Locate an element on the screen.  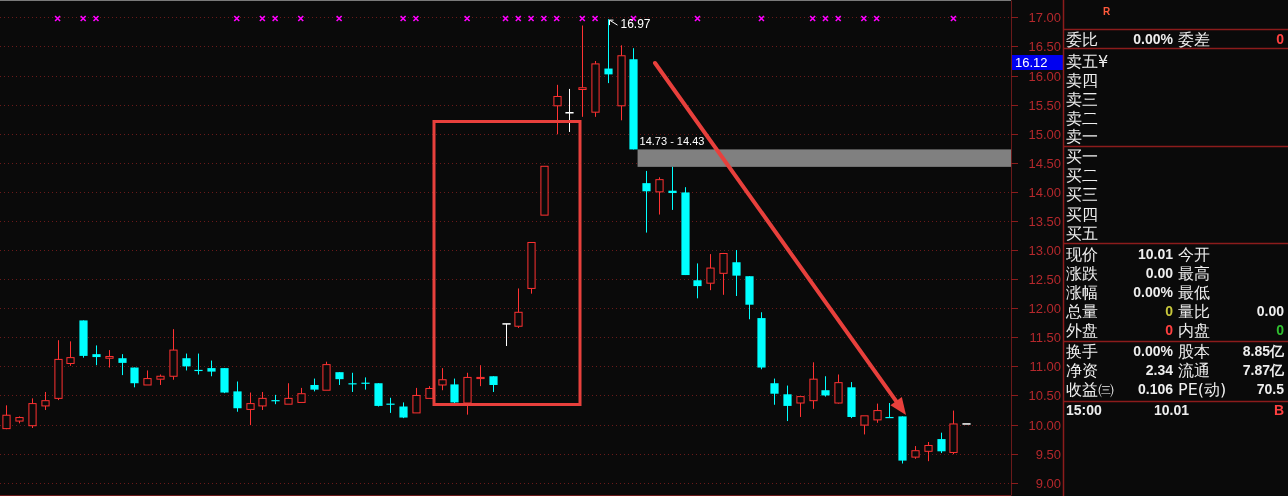
y-tick-label: 13.00 is located at coordinates (1044, 250).